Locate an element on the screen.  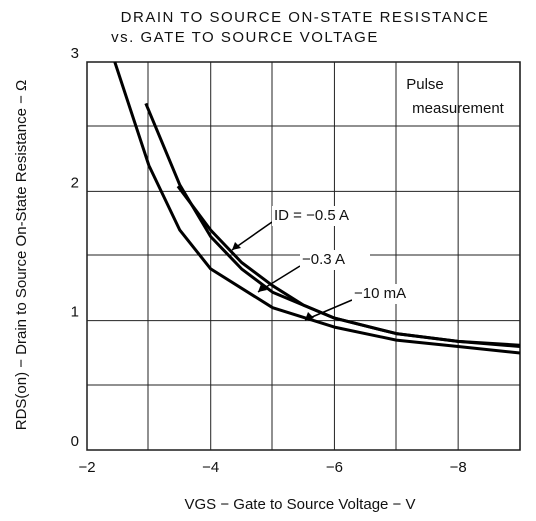
x-tick-label: −6 is located at coordinates (334, 467).